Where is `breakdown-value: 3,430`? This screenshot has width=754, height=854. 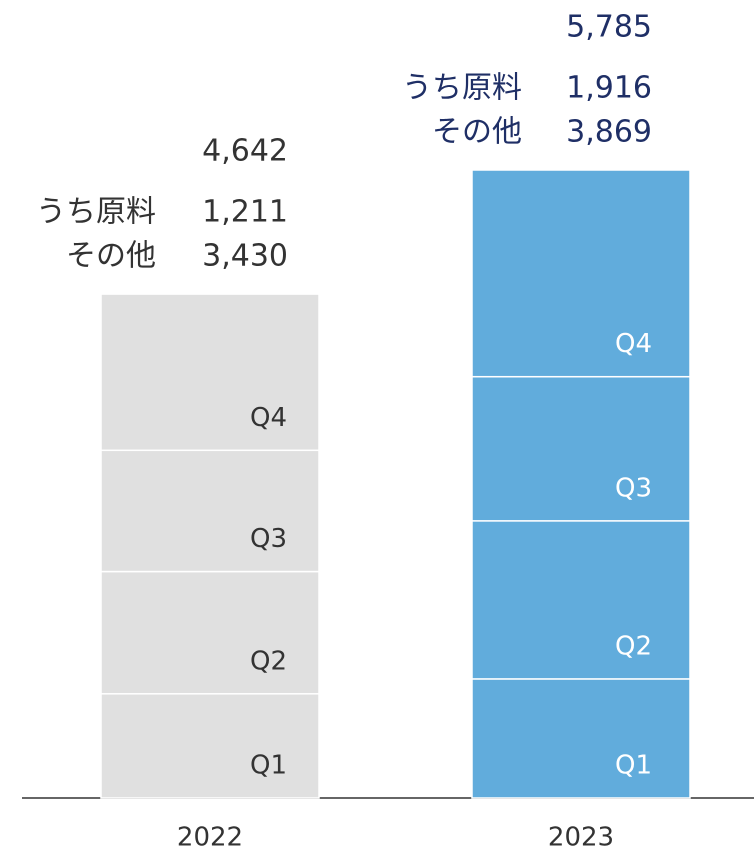
breakdown-value: 3,430 is located at coordinates (245, 256).